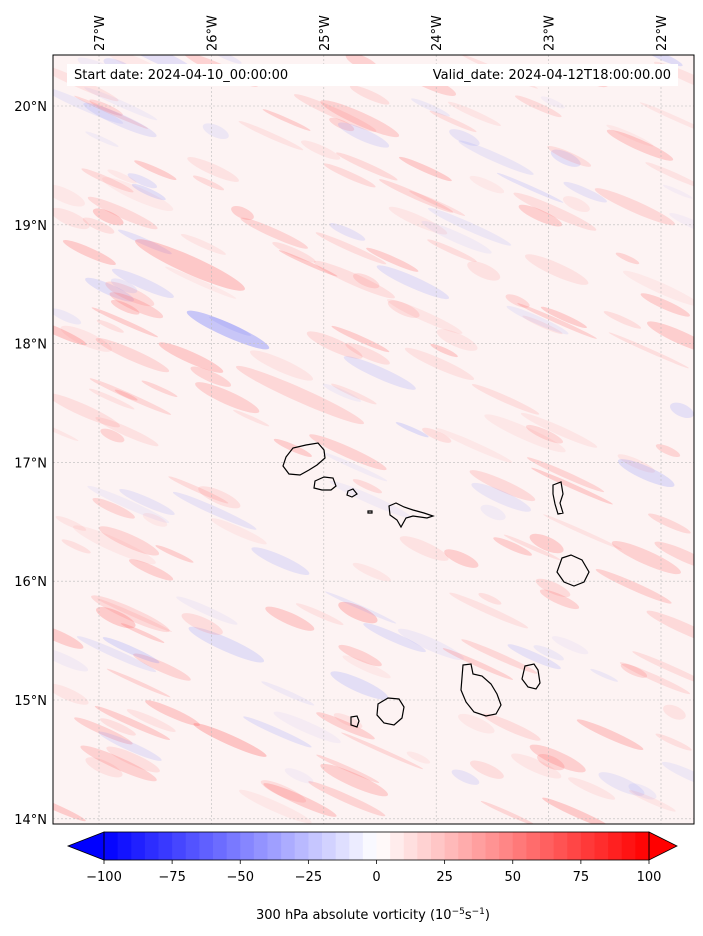 This screenshot has width=703, height=936. Describe the element at coordinates (444, 877) in the screenshot. I see `colorbar-tick-label: 25` at that location.